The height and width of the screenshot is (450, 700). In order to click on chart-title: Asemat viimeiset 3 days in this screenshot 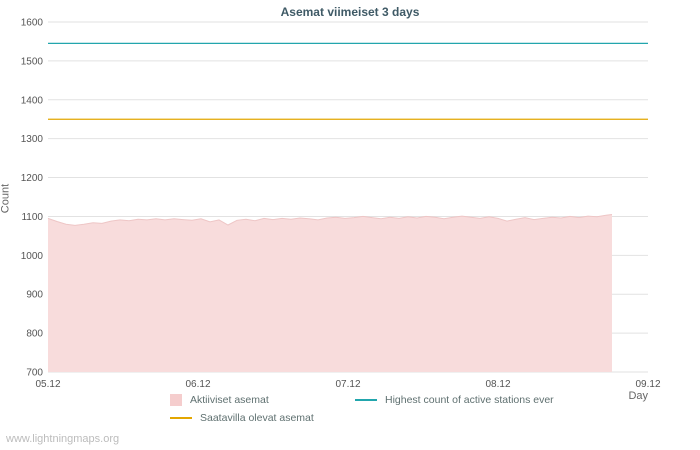, I will do `click(350, 12)`.